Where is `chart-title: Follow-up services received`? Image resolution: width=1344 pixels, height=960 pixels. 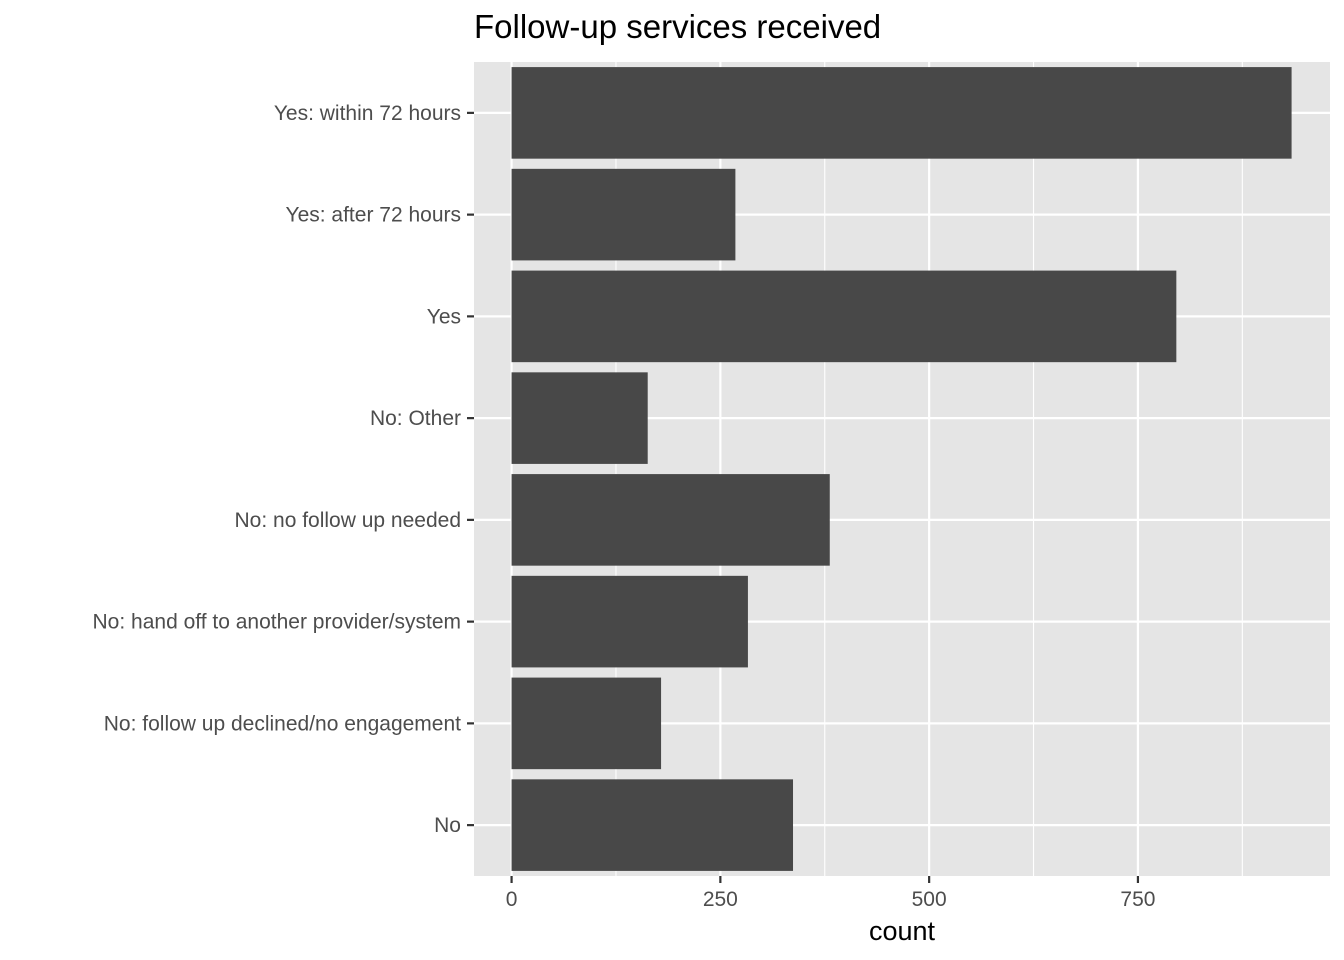 chart-title: Follow-up services received is located at coordinates (678, 26).